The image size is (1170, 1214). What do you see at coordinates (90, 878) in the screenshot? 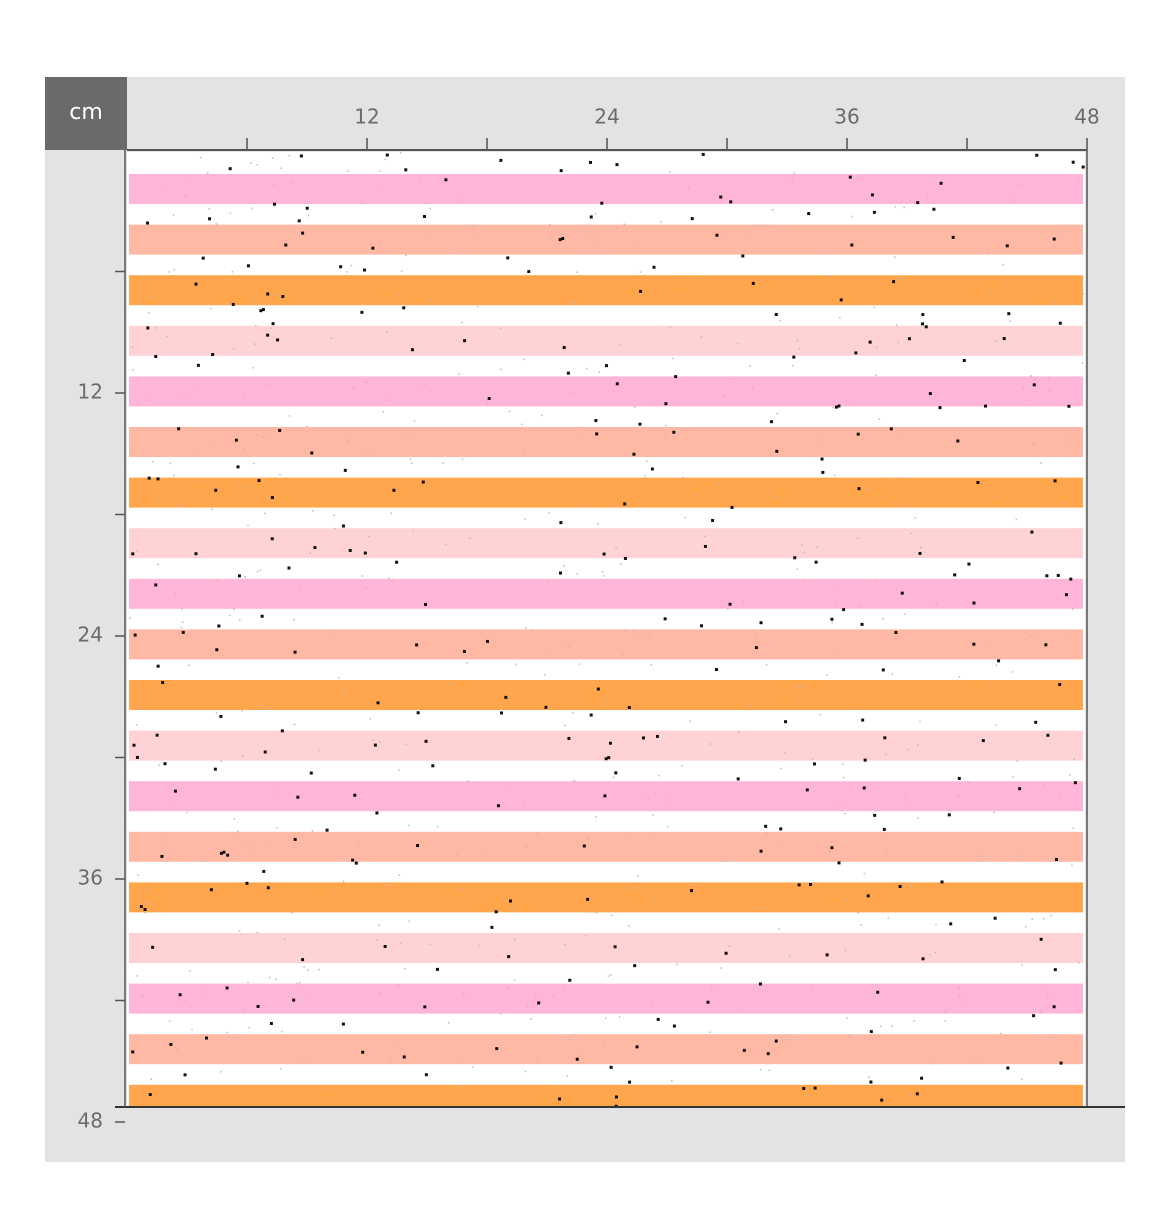
I see `y-tick-label: 36` at bounding box center [90, 878].